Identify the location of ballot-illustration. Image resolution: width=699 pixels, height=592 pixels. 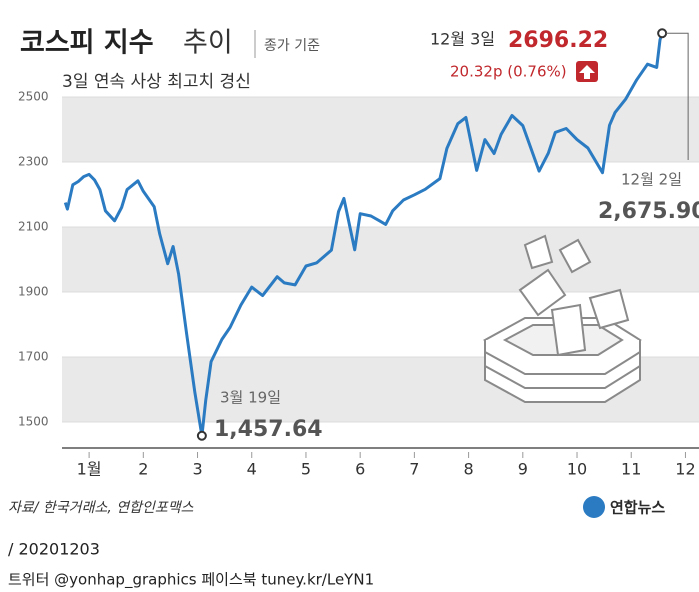
(562, 318).